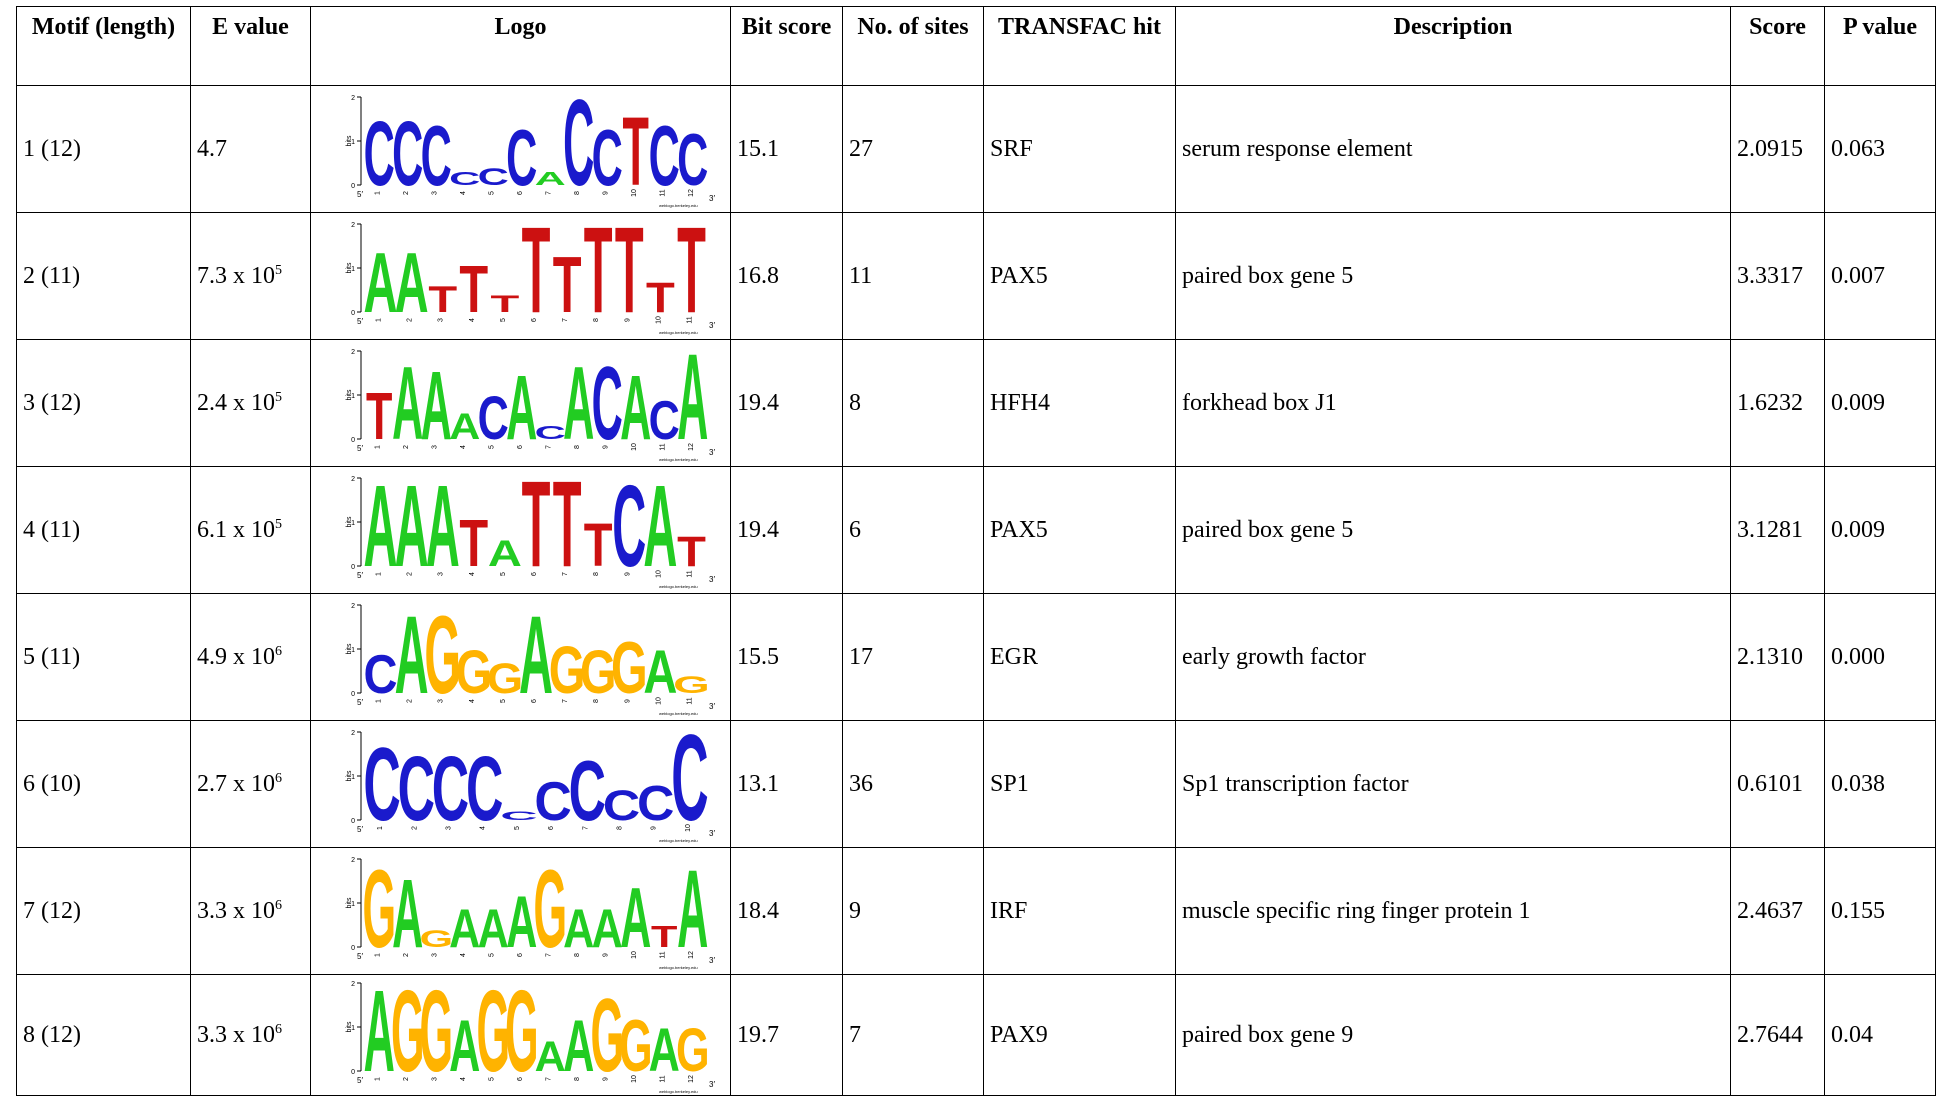 The height and width of the screenshot is (1096, 1937). I want to click on evalue-base: 4.9 x 10, so click(236, 656).